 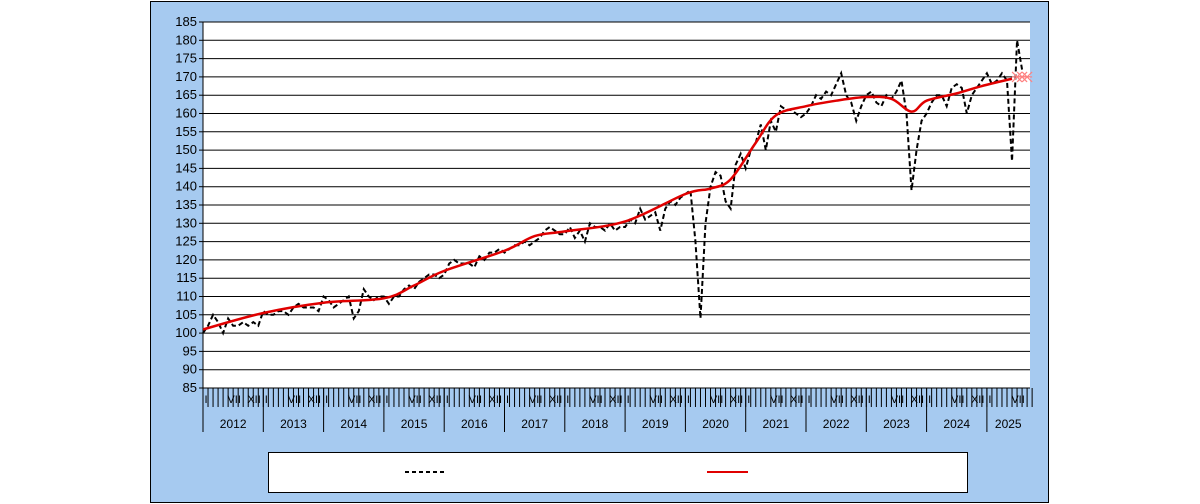 I want to click on x-year-label: 2022, so click(x=836, y=424).